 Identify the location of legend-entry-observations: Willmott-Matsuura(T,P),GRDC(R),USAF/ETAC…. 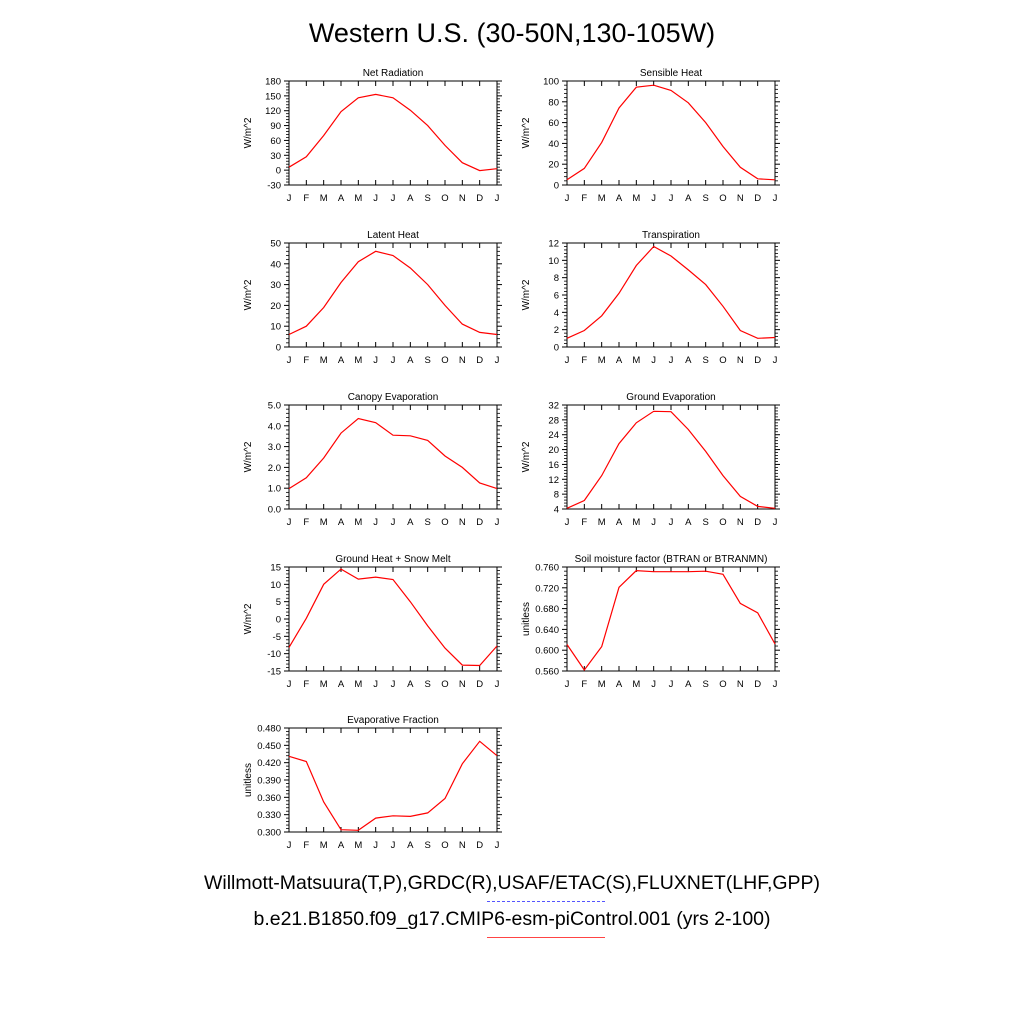
(512, 883).